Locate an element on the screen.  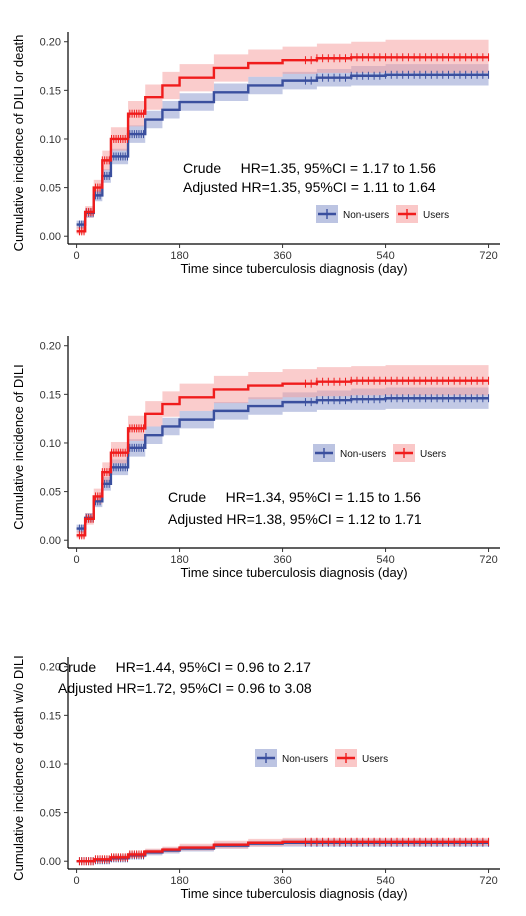
hr-annotation: Adjusted HR=1.35, 95%CI = 1.11 to 1.64 is located at coordinates (309, 187).